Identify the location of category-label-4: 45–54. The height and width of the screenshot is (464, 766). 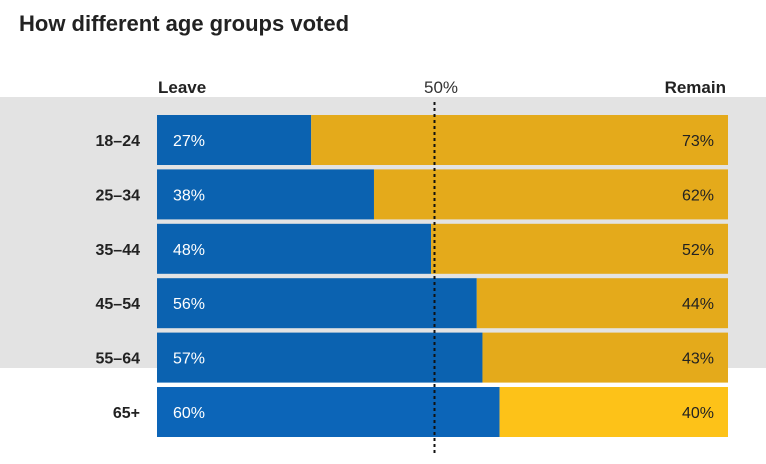
(118, 304).